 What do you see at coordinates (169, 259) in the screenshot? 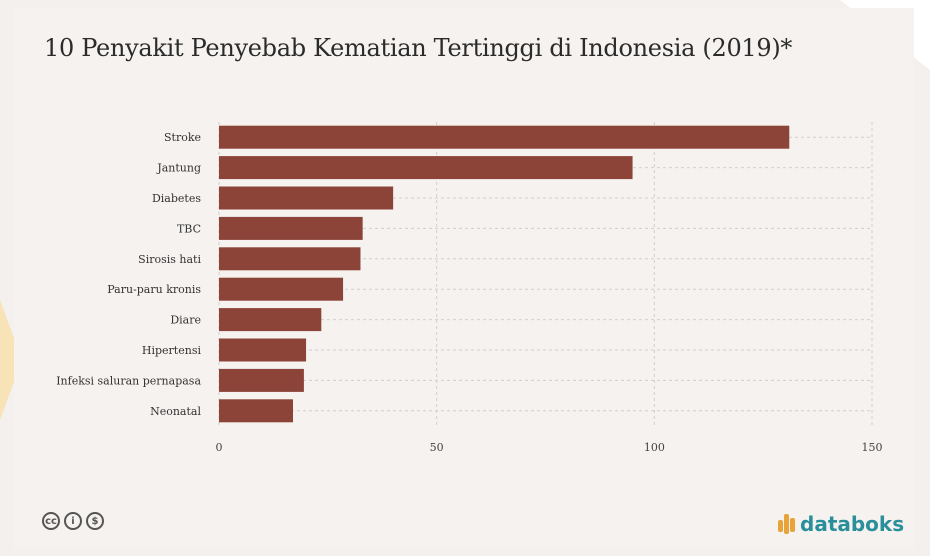
I see `category-label: Sirosis hati` at bounding box center [169, 259].